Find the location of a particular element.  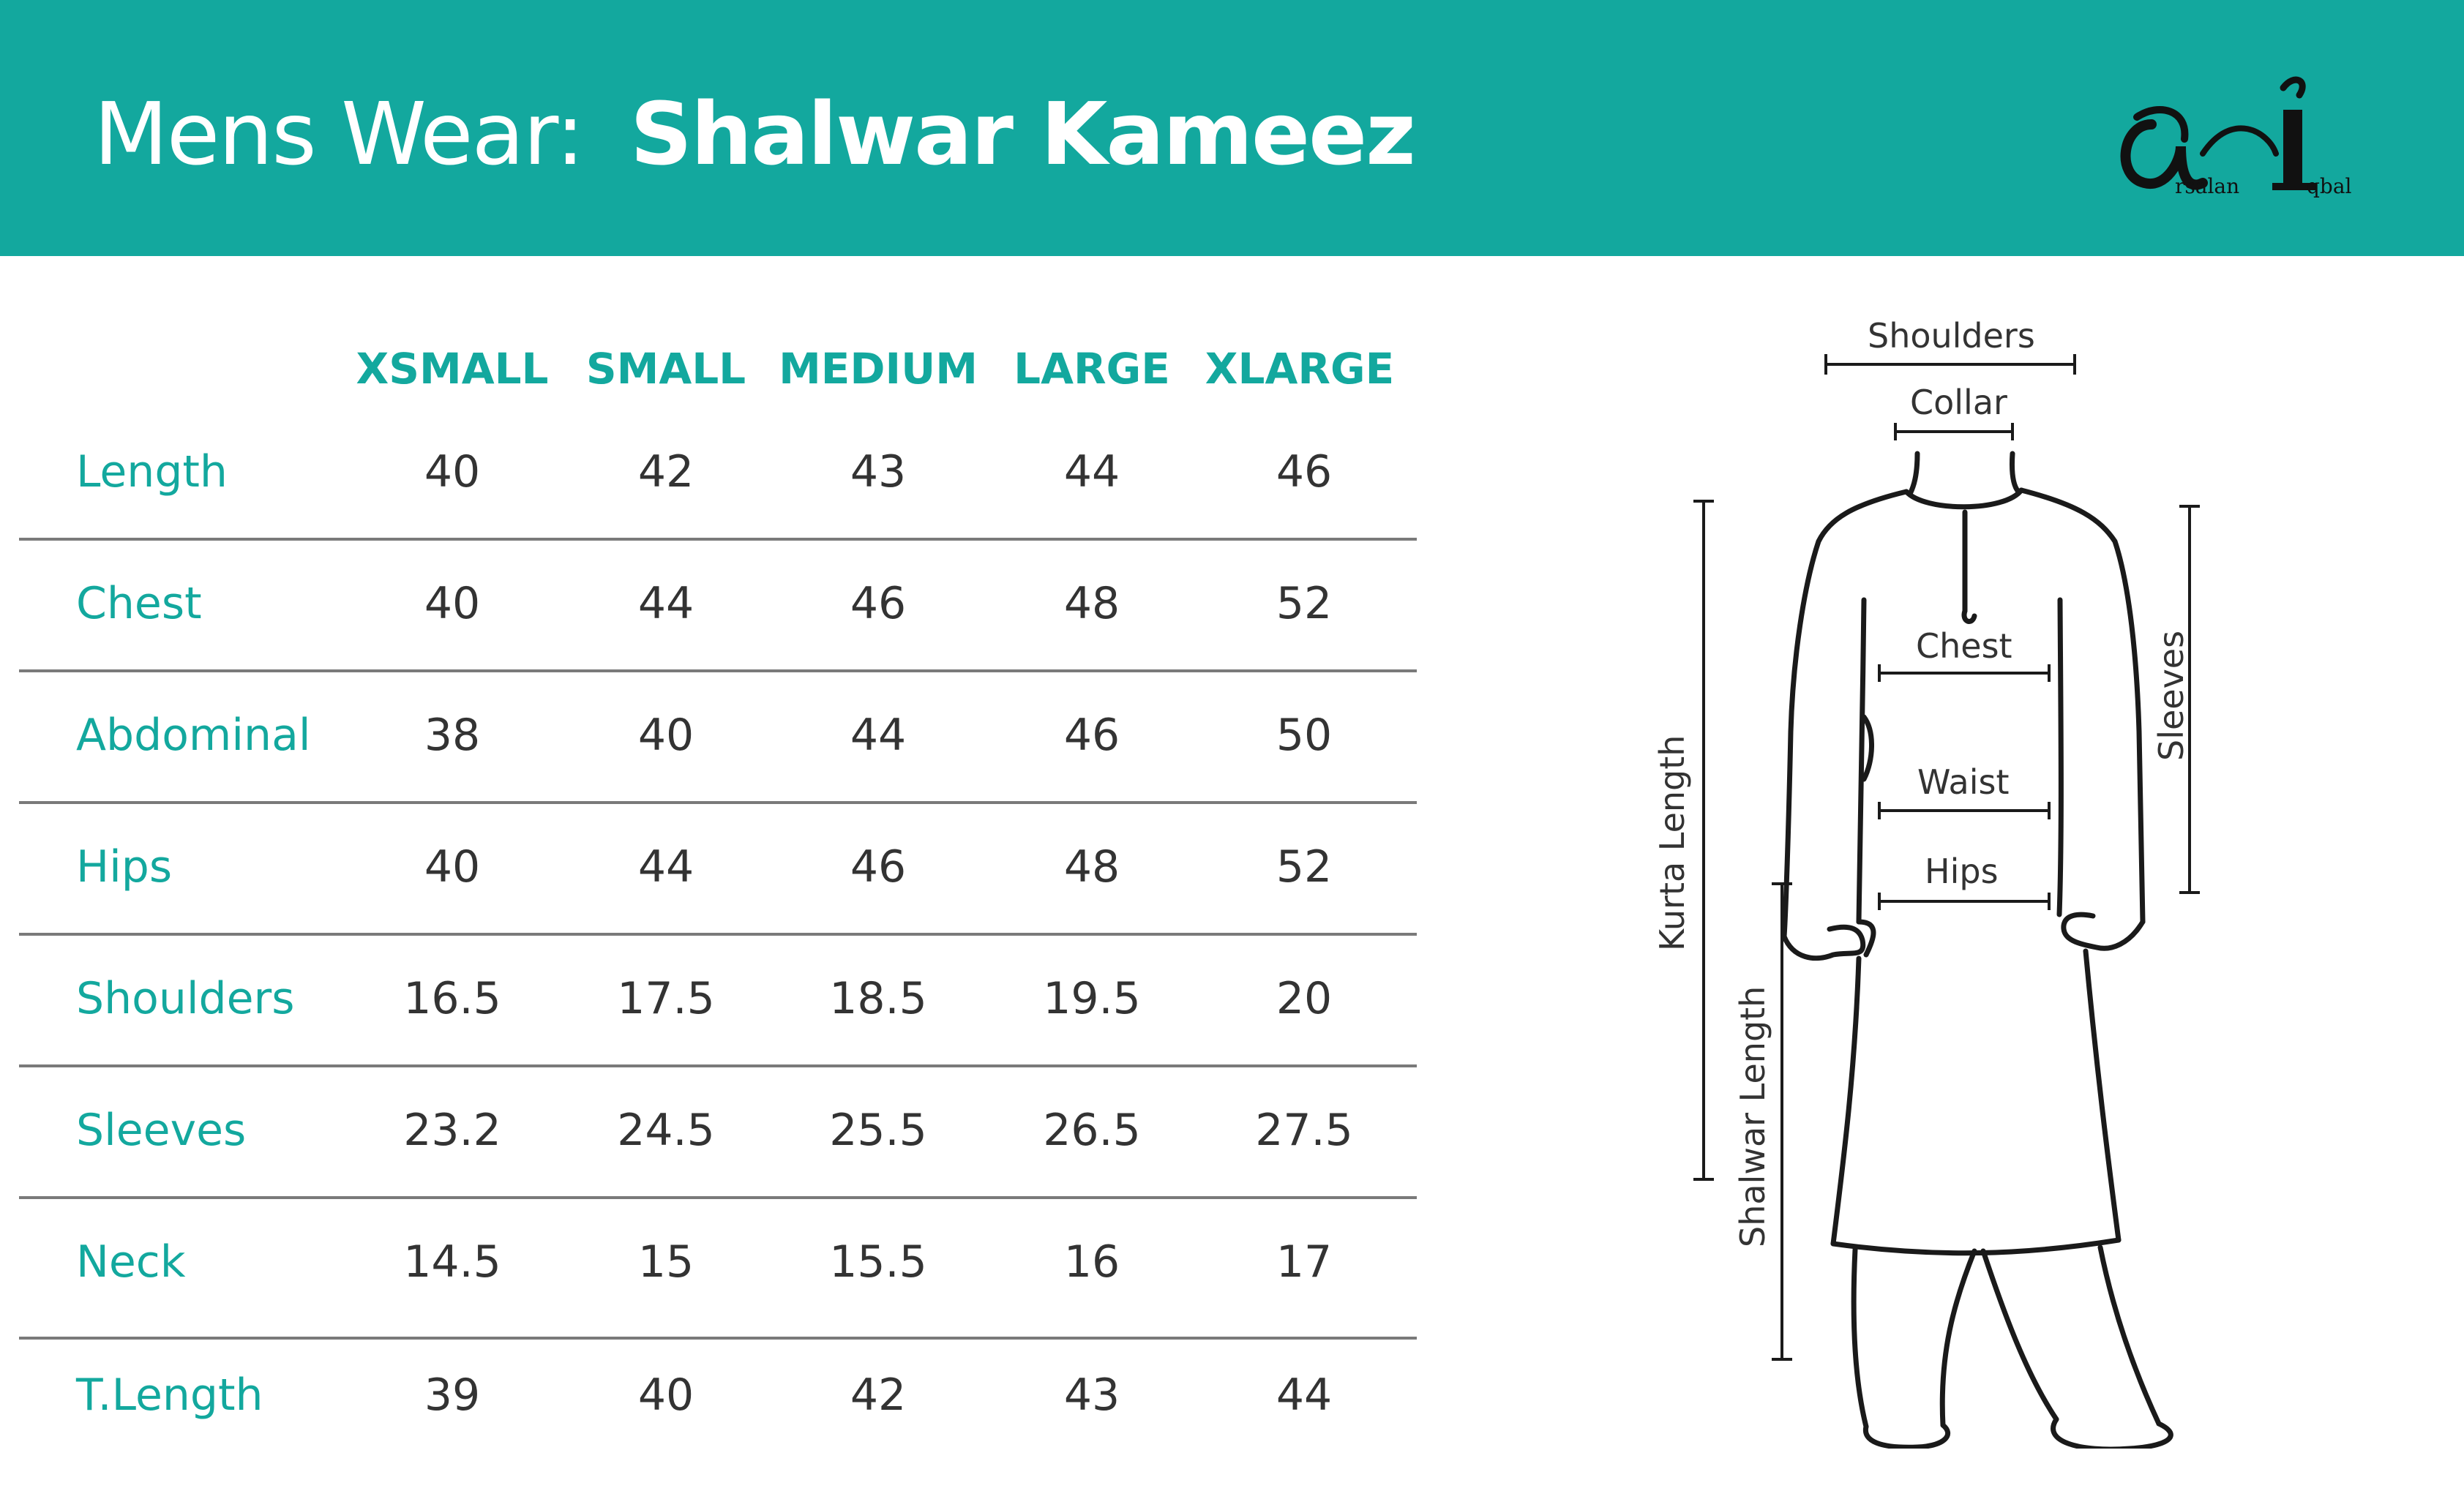

cell-hips-large: 48 is located at coordinates (1091, 867).